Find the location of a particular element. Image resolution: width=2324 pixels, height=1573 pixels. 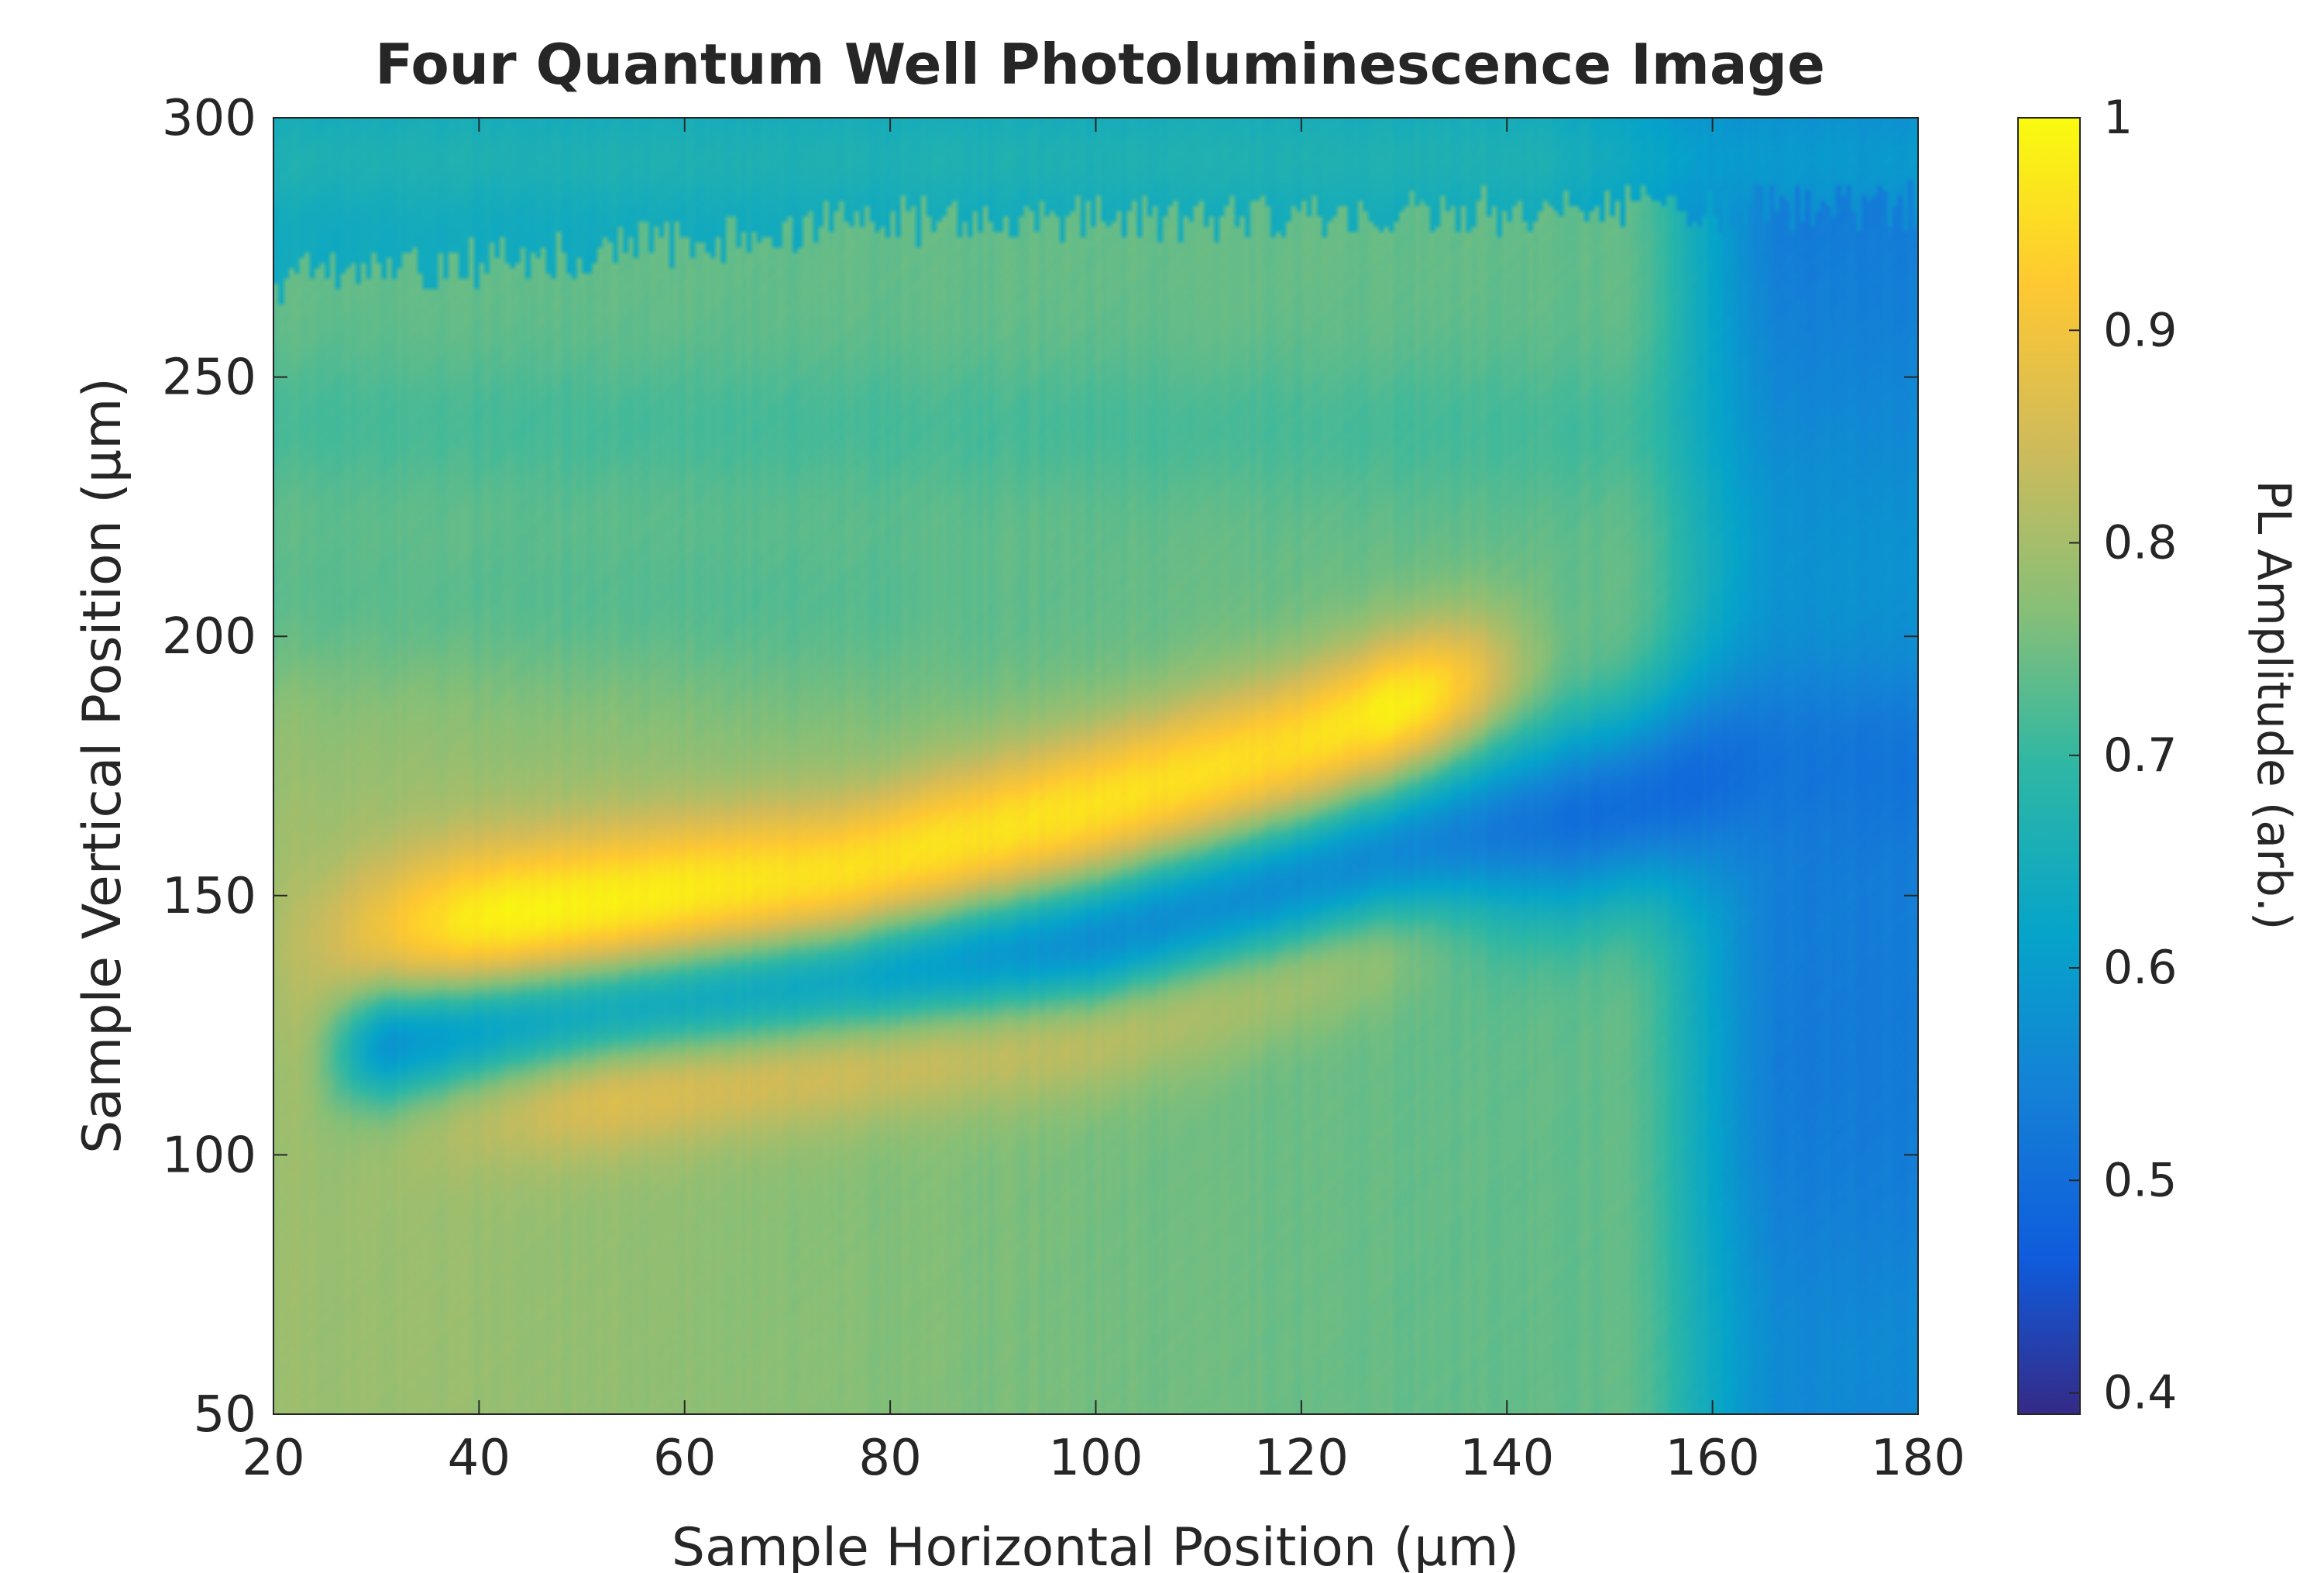

colorbar-tick-label: 0.5 is located at coordinates (2140, 1180).